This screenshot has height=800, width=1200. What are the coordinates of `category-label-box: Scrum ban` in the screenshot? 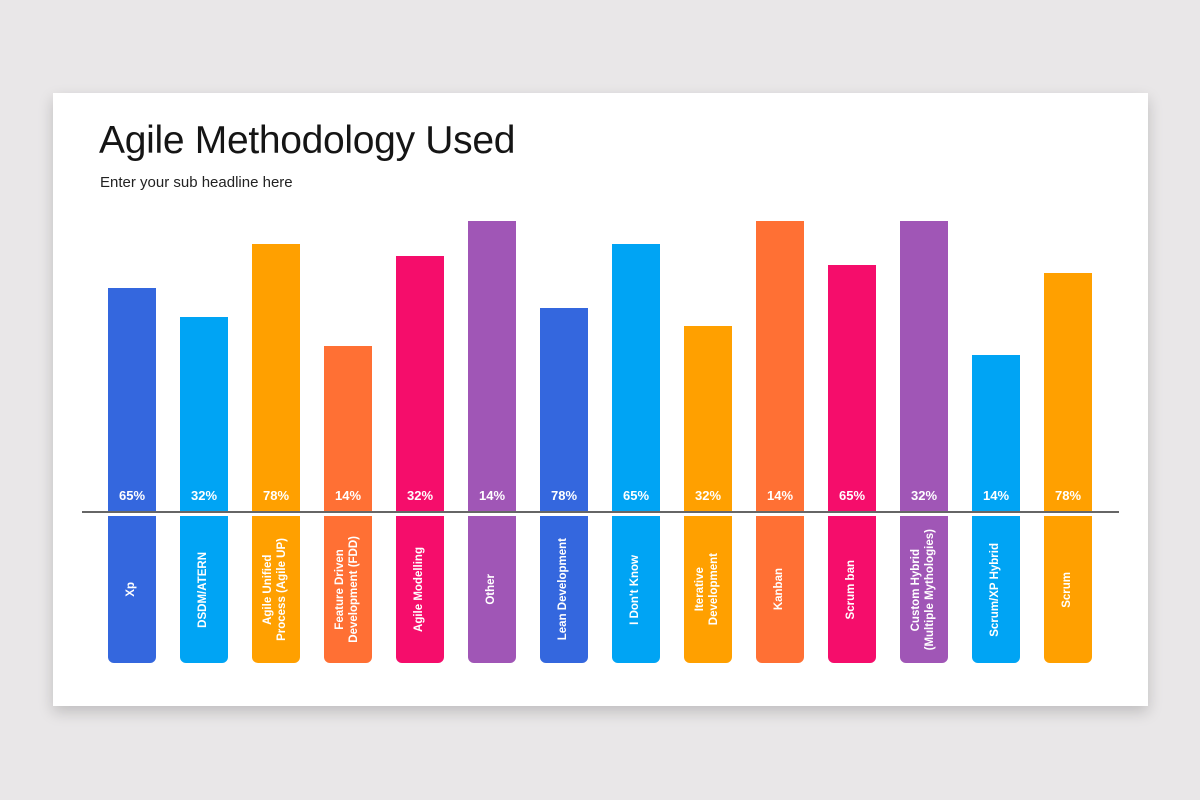 It's located at (852, 589).